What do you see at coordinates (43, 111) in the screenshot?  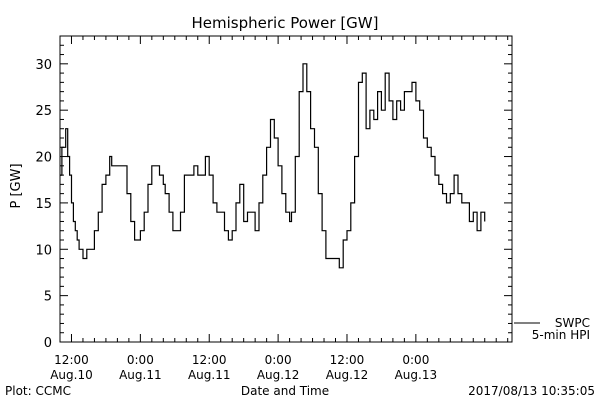 I see `y-tick-label: 25` at bounding box center [43, 111].